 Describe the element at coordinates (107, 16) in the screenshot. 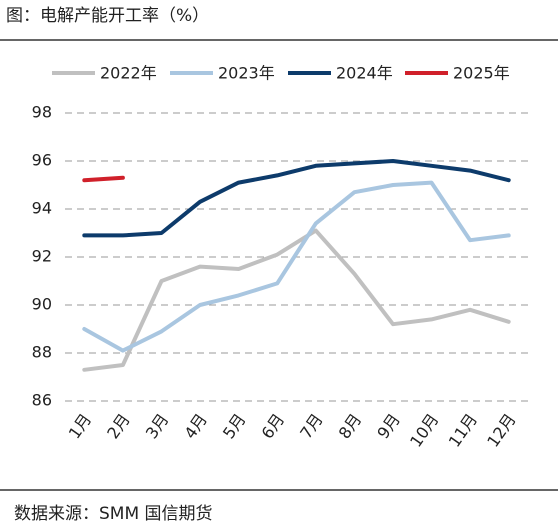

I see `chart-title: 图：电解产能开工率（%）` at that location.